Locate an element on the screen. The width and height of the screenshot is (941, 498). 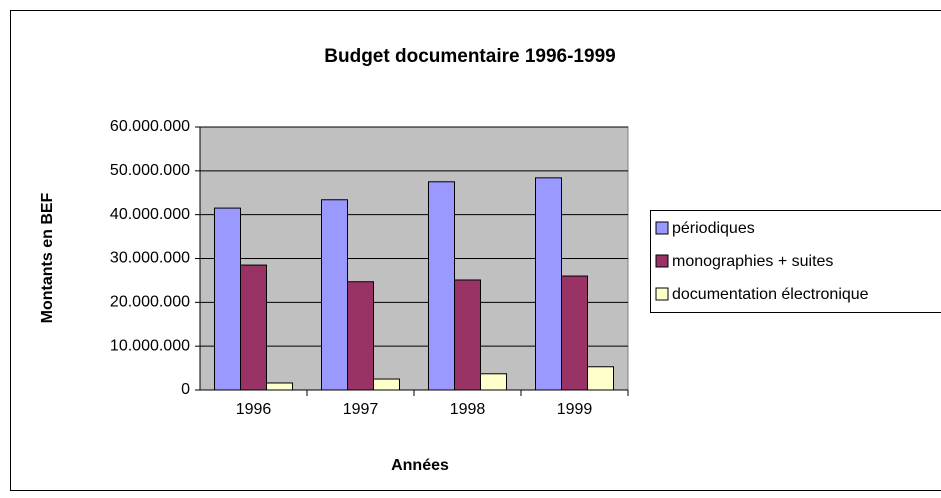
y-tick-label: 0 is located at coordinates (185, 389).